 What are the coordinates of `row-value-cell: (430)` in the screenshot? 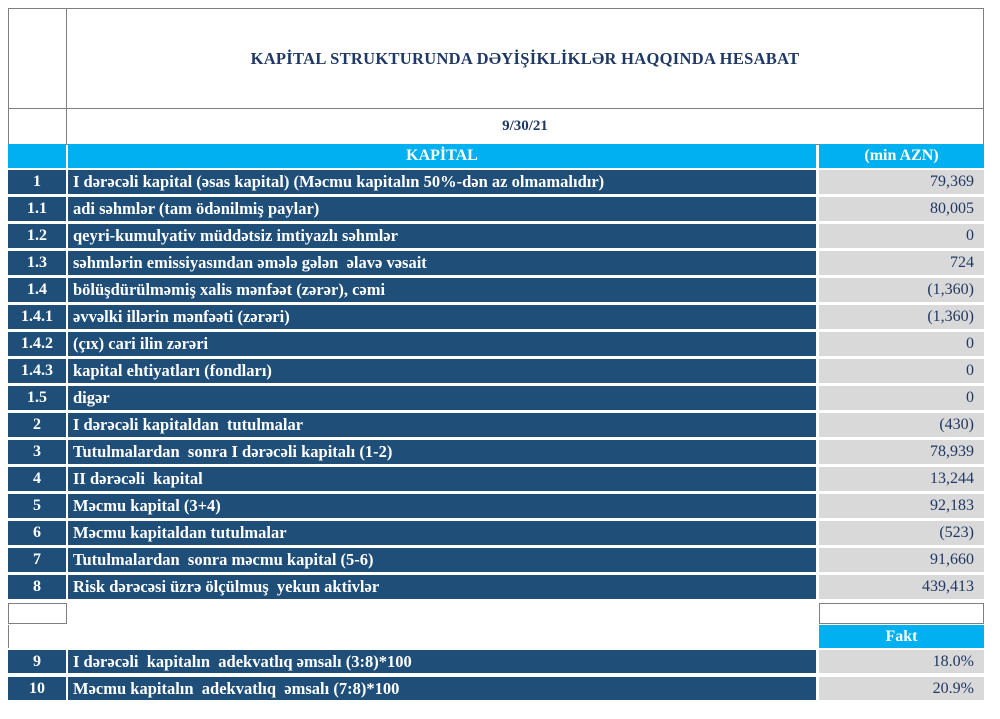 It's located at (901, 425).